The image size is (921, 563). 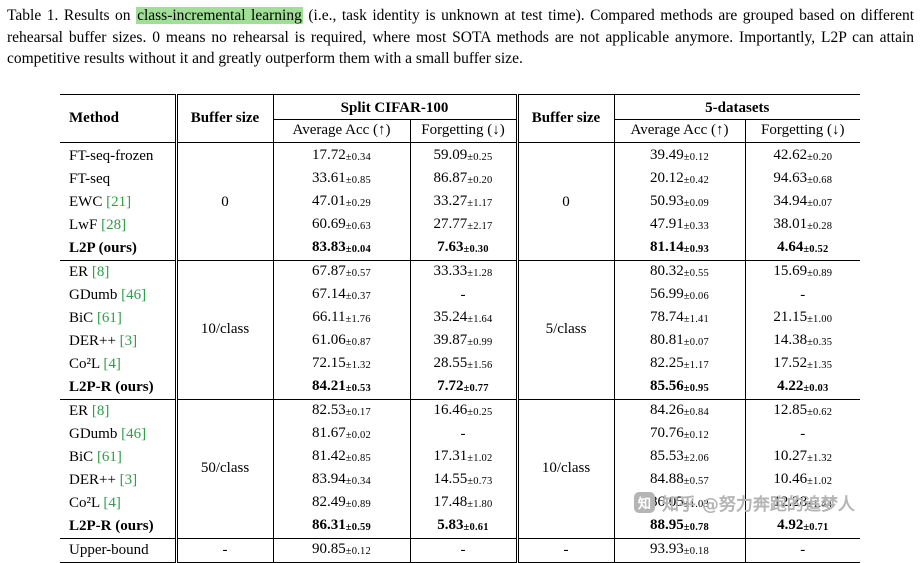 I want to click on cifar-forgetting-cell: 27.77±2.17, so click(x=464, y=225).